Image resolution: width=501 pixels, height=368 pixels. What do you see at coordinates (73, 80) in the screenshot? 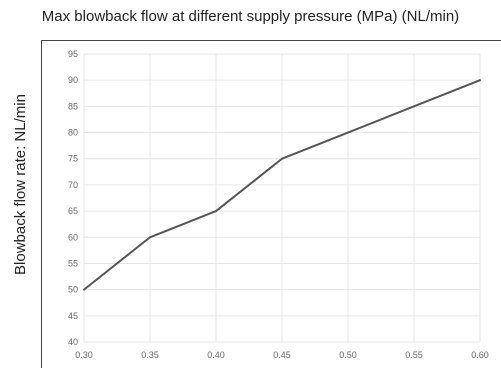
I see `y-tick-label: 90` at bounding box center [73, 80].